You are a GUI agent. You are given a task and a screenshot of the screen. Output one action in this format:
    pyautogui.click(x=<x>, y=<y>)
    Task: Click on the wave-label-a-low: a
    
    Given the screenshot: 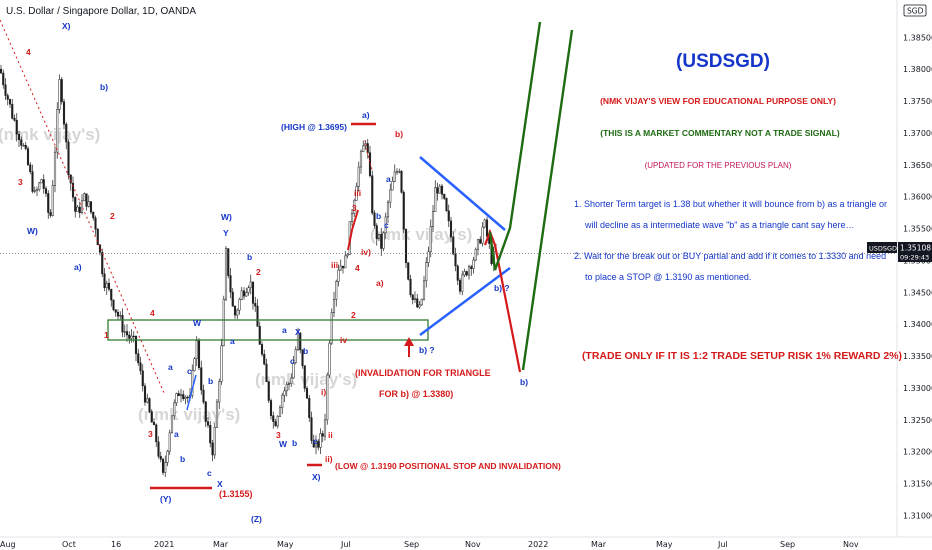 What is the action you would take?
    pyautogui.click(x=170, y=367)
    